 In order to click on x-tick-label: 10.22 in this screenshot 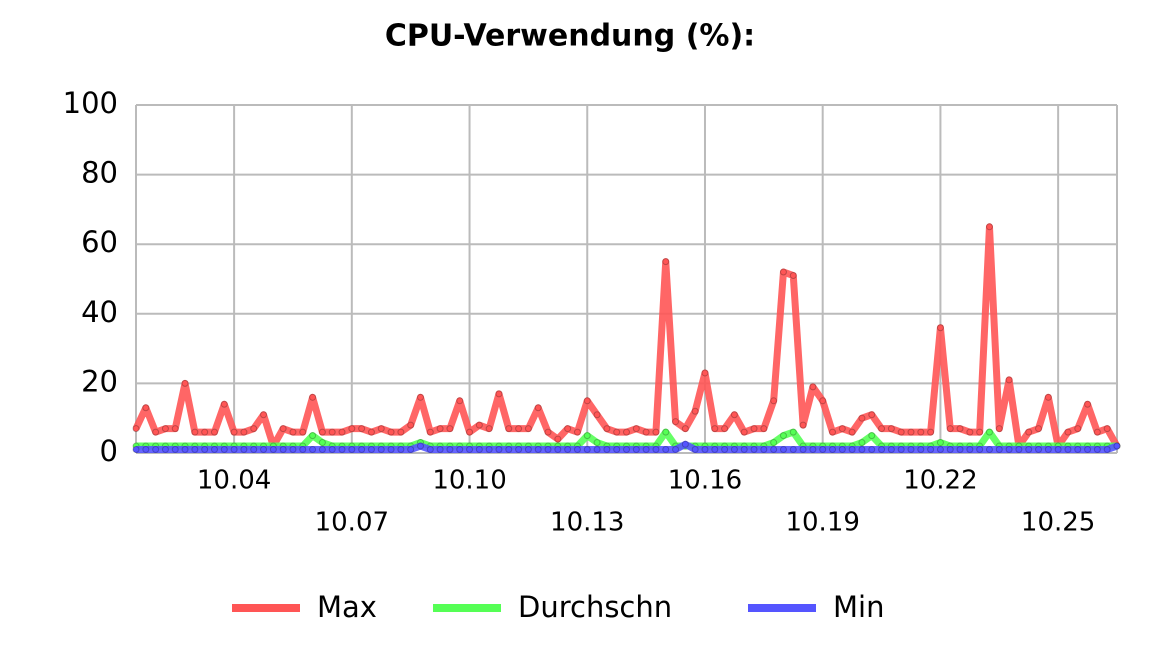, I will do `click(940, 481)`.